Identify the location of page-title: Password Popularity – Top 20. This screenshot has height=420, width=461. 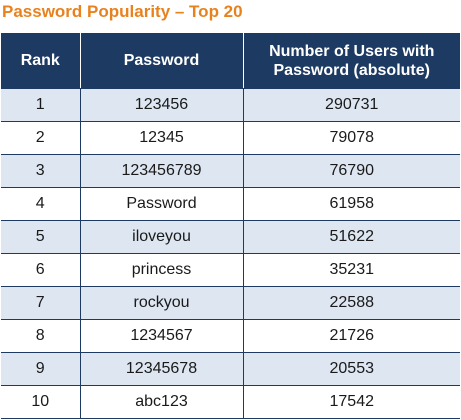
(122, 11).